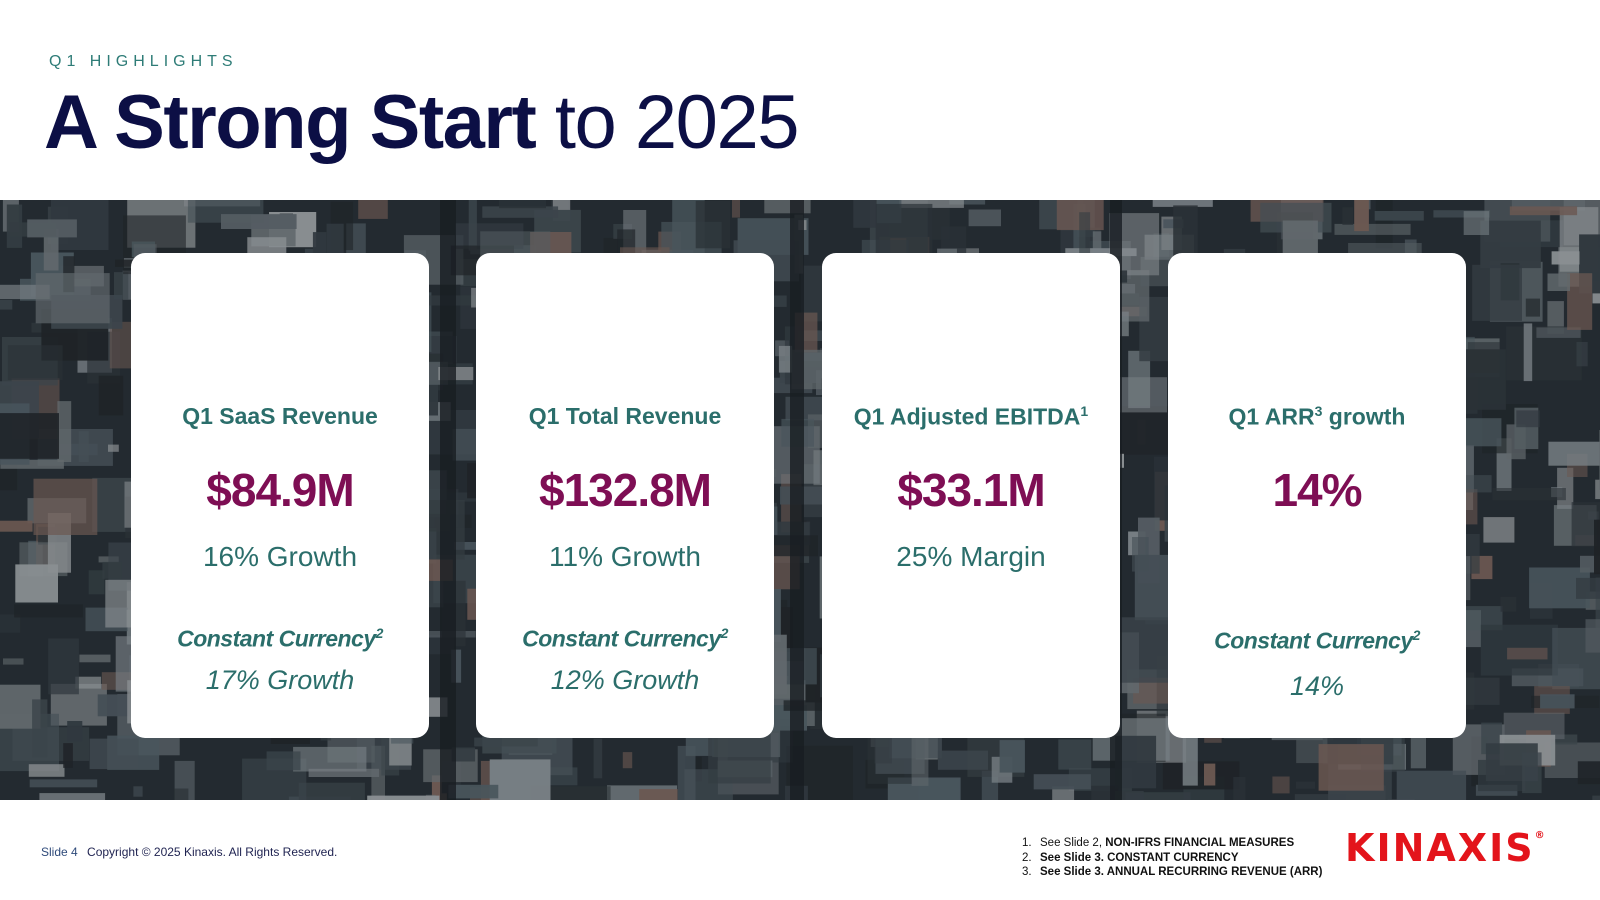 Image resolution: width=1600 pixels, height=900 pixels. Describe the element at coordinates (971, 416) in the screenshot. I see `card-label: Q1 Adjusted EBITDA1` at that location.